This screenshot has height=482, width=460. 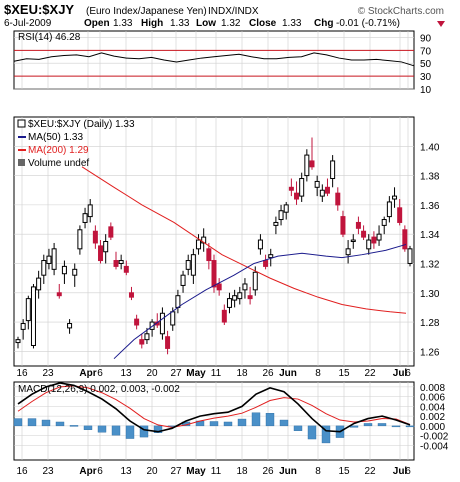 I want to click on x-tick-label: 18, so click(x=242, y=373).